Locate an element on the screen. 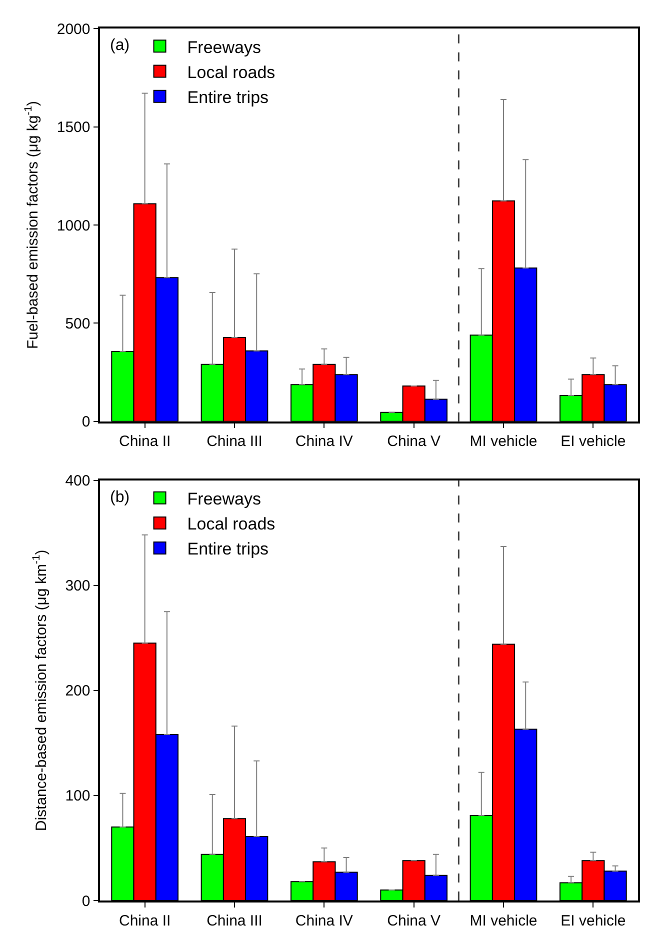  y-tick-label: 400 is located at coordinates (77, 481).